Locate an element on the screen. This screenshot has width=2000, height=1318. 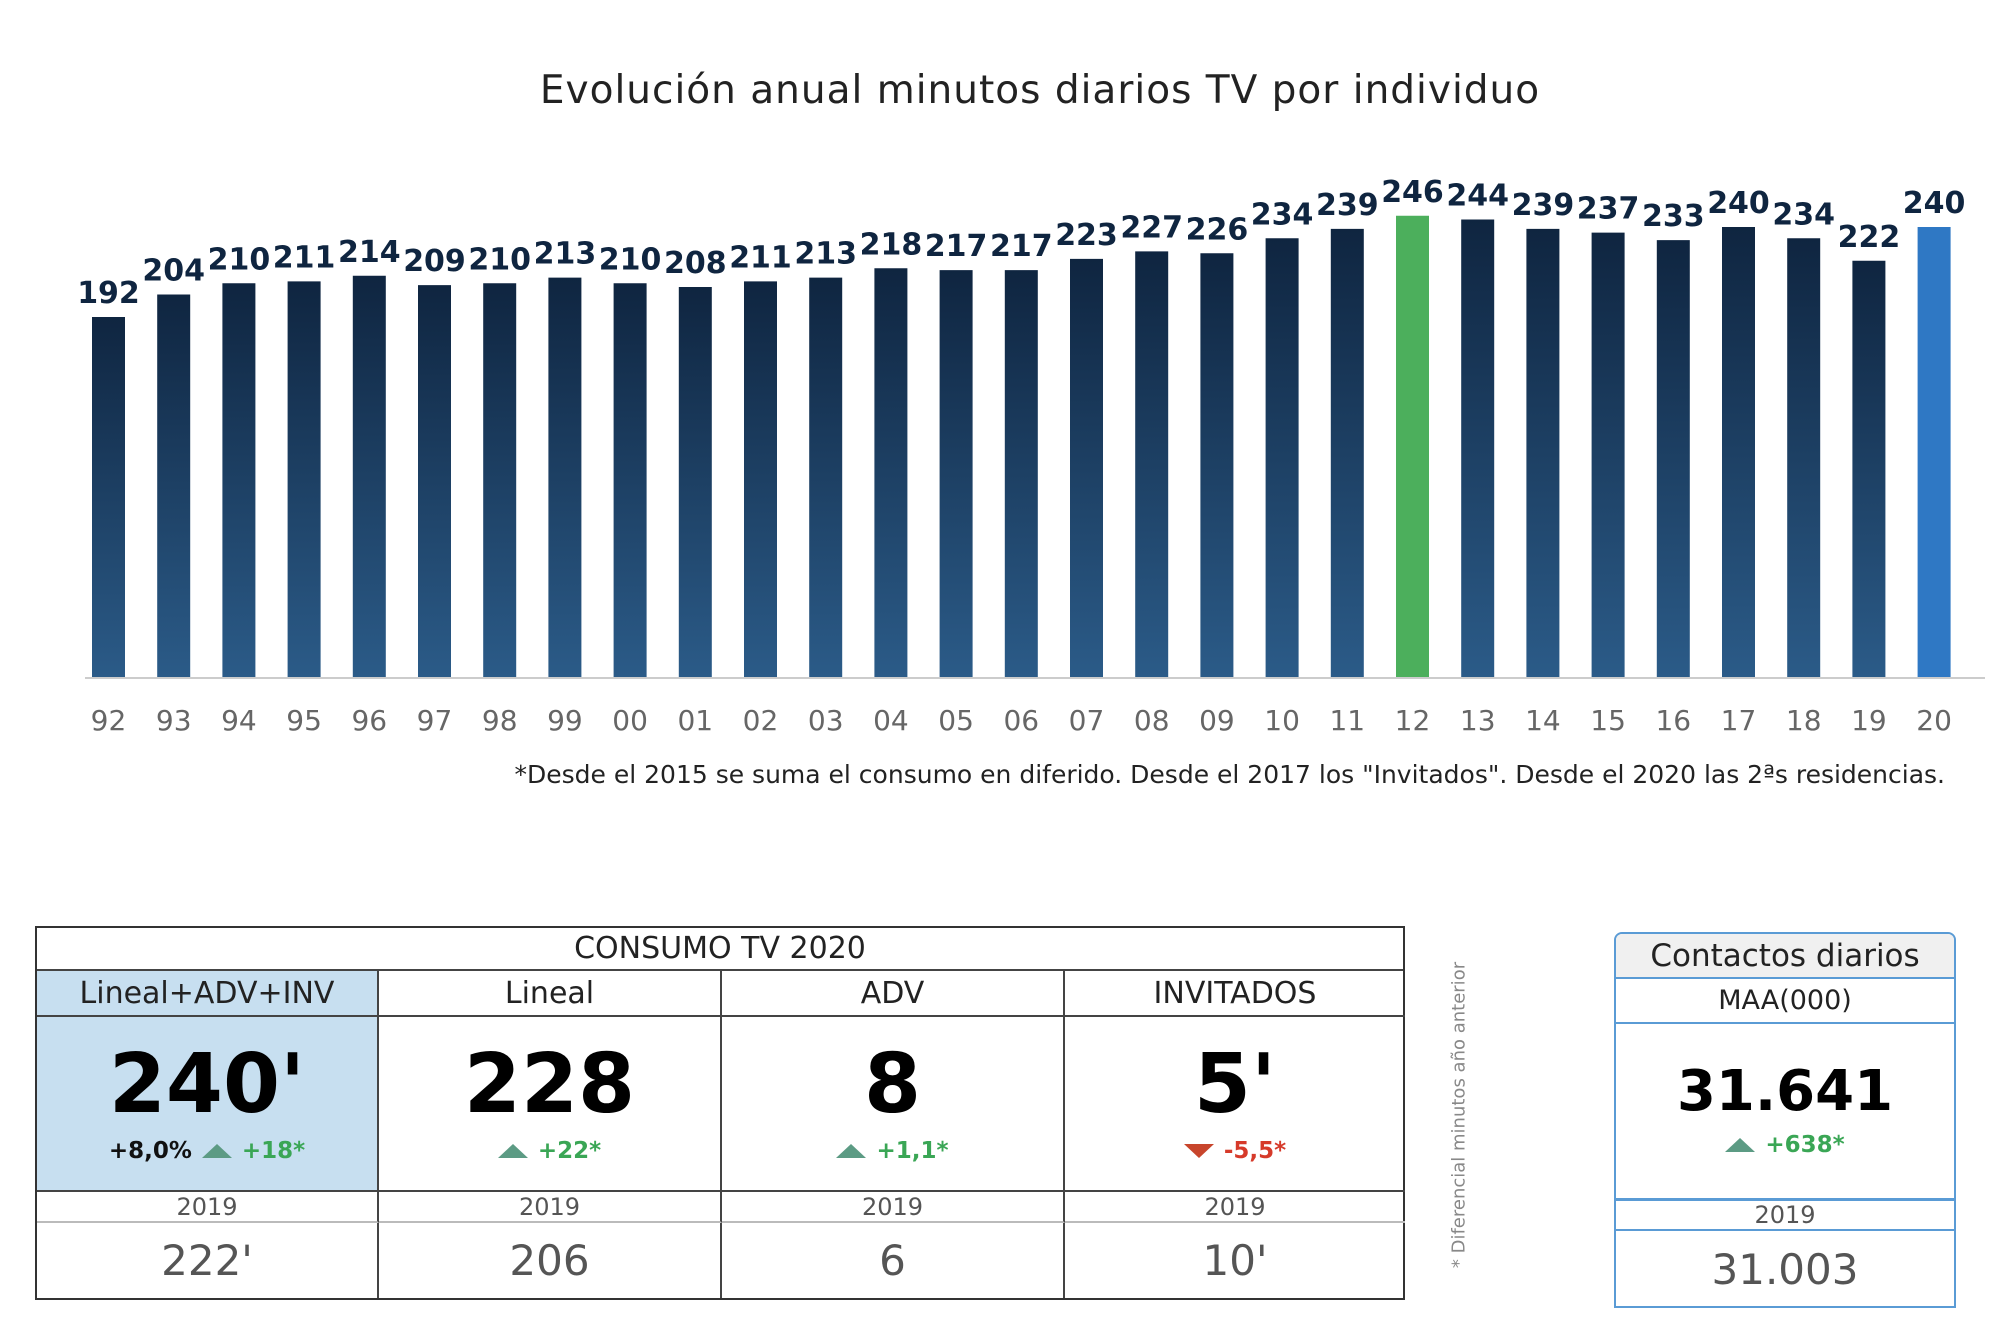
col-delta-row: +22* is located at coordinates (549, 1150).